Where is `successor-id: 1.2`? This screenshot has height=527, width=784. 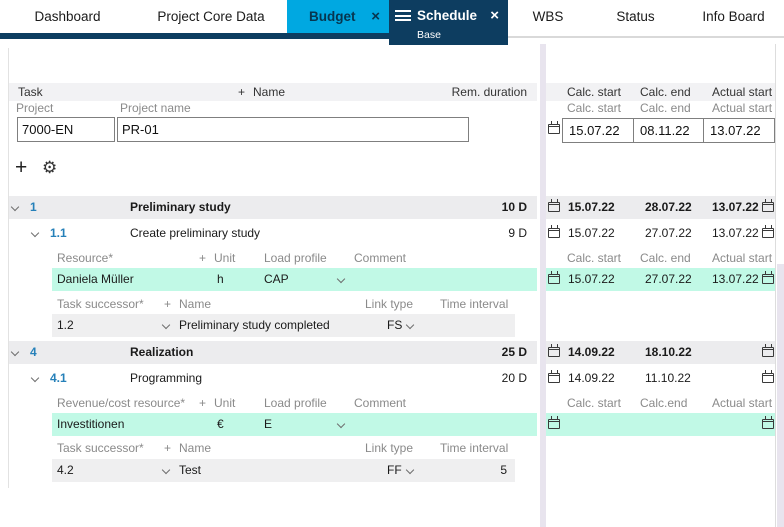
successor-id: 1.2 is located at coordinates (65, 325).